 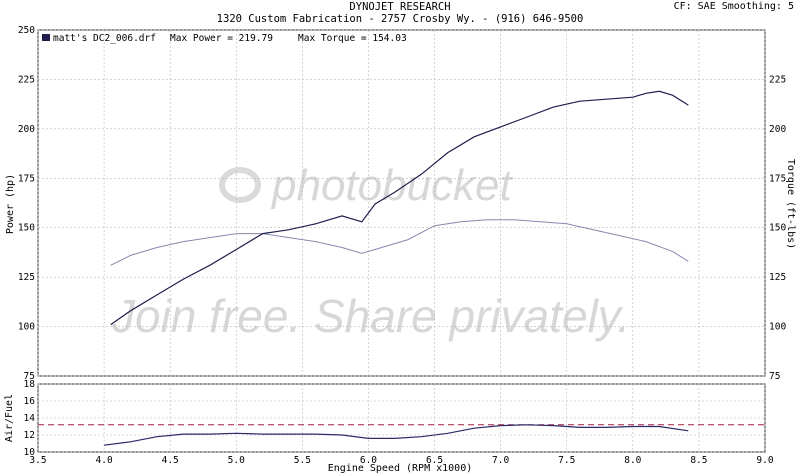 I want to click on x-tick-label: 7.5, so click(x=566, y=460).